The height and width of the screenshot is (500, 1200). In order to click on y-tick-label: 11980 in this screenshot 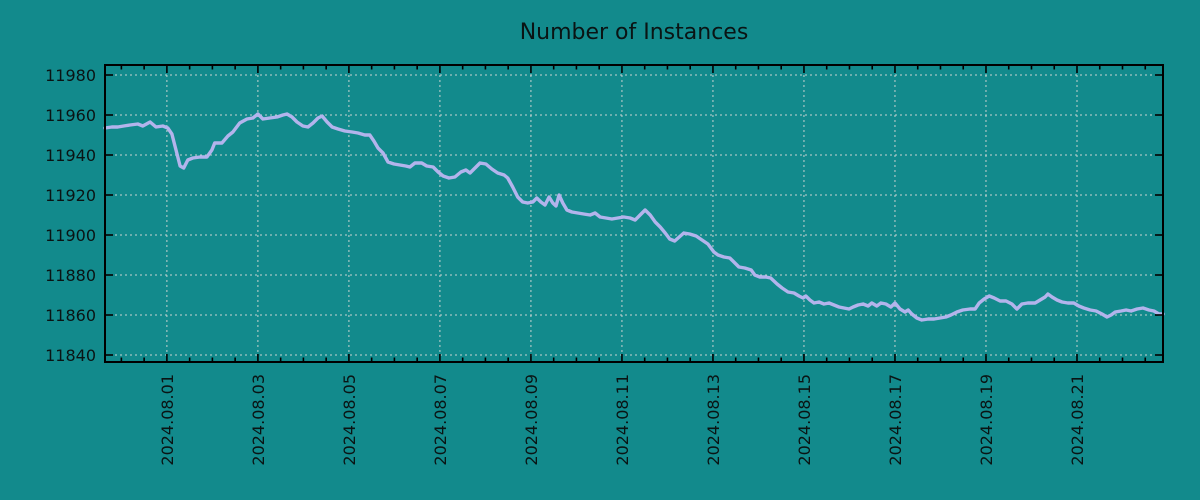, I will do `click(70, 75)`.